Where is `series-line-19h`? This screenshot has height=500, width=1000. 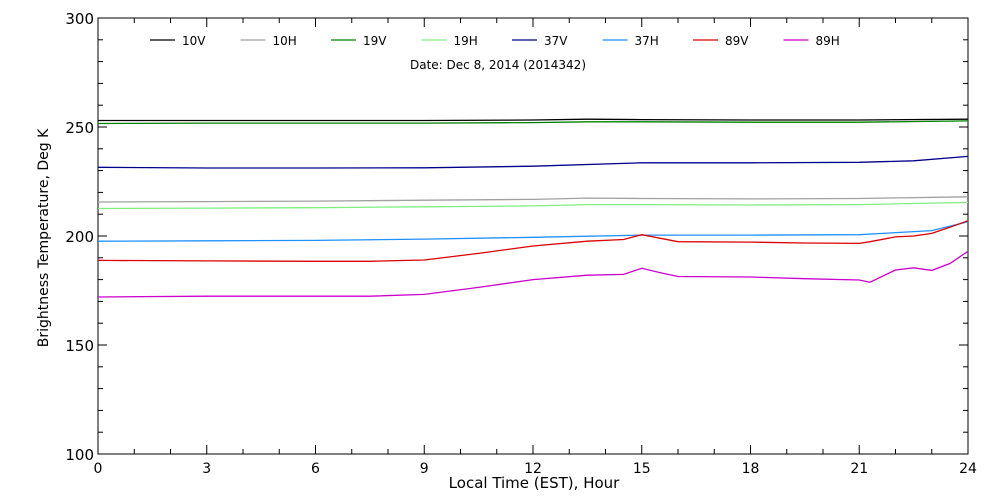
series-line-19h is located at coordinates (533, 205).